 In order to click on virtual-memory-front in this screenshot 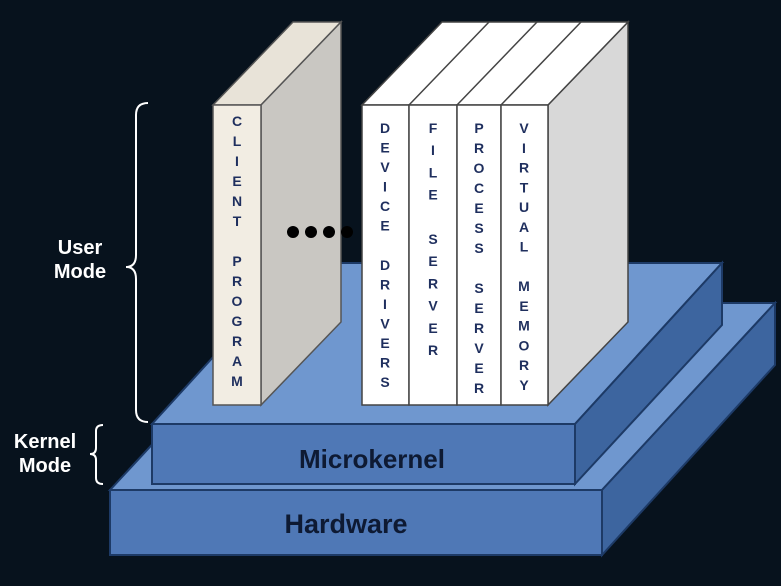, I will do `click(524, 255)`.